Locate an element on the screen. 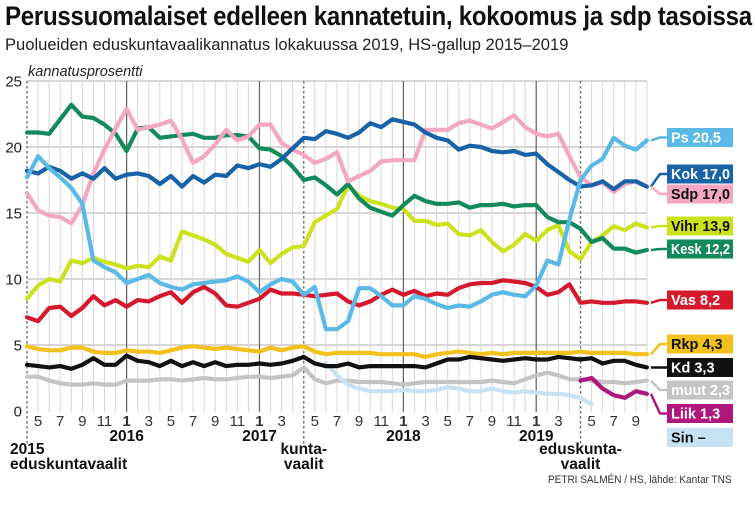 This screenshot has width=755, height=506. series-line-rkp is located at coordinates (337, 351).